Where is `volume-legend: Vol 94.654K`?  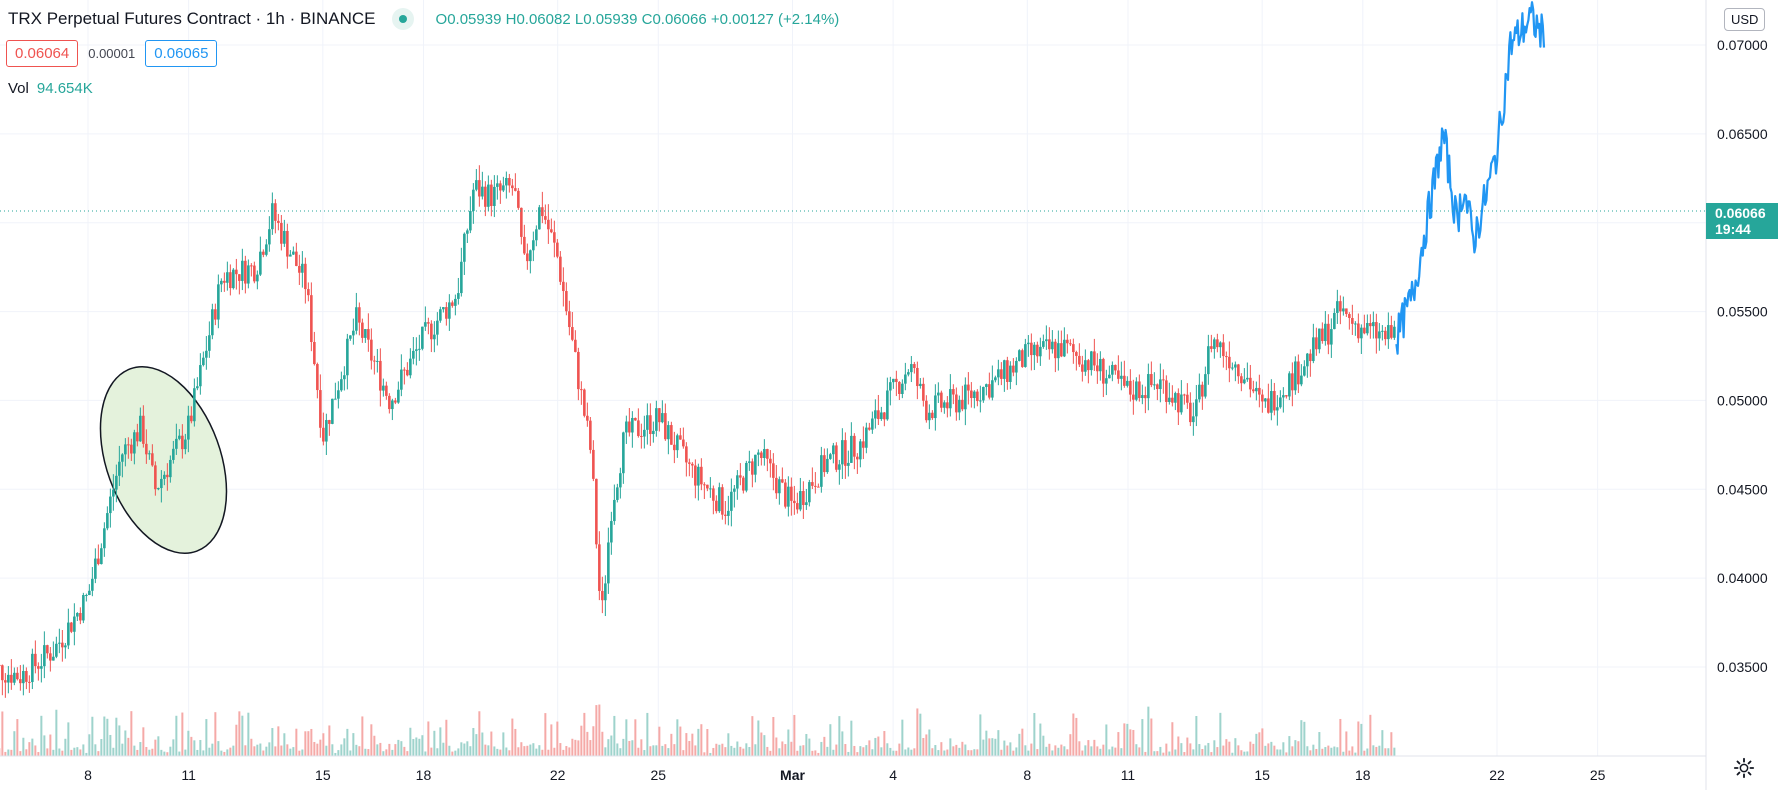 volume-legend: Vol 94.654K is located at coordinates (50, 88).